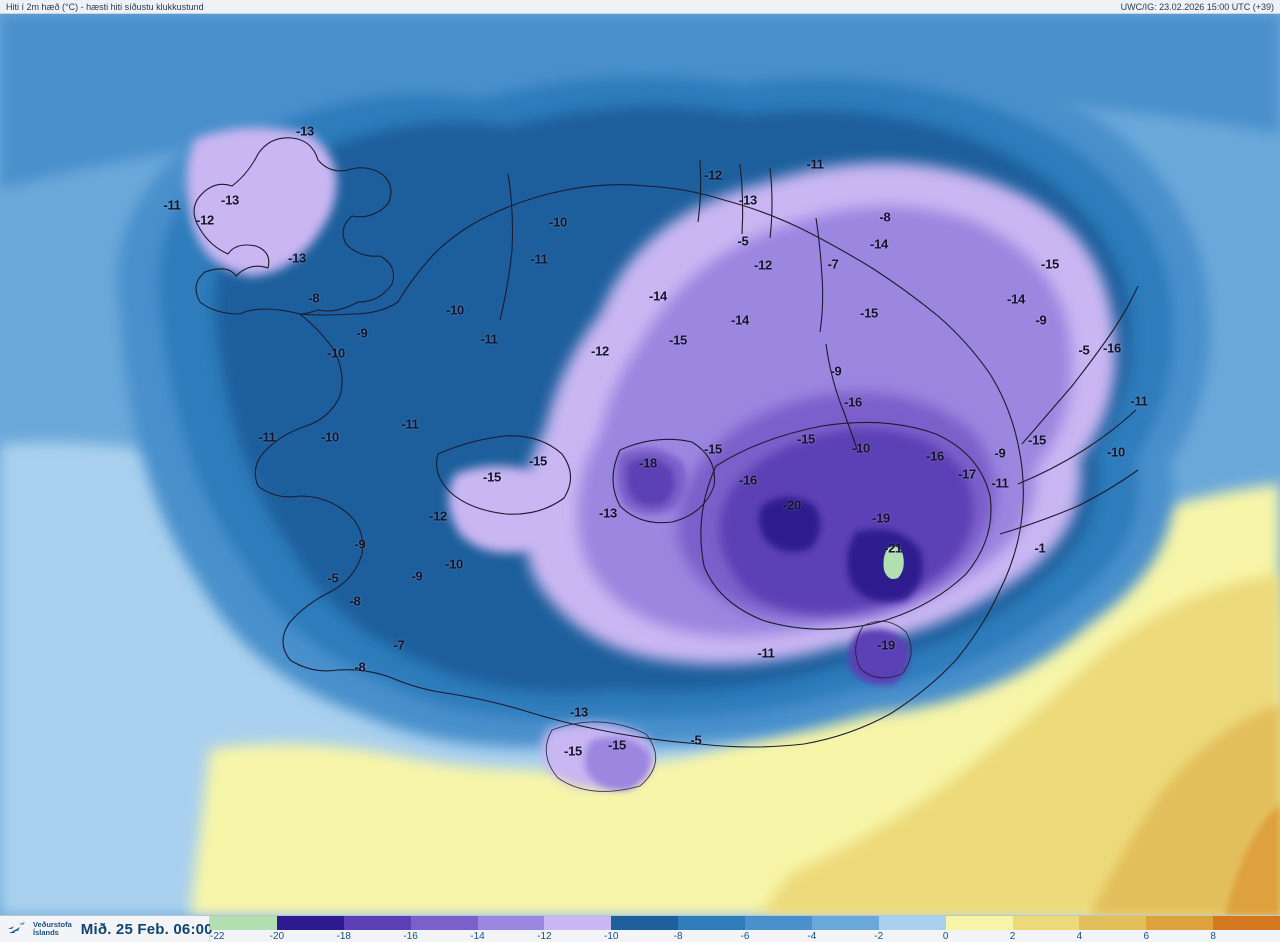 This screenshot has width=1280, height=943. What do you see at coordinates (1079, 936) in the screenshot?
I see `color-scale-tick: 4` at bounding box center [1079, 936].